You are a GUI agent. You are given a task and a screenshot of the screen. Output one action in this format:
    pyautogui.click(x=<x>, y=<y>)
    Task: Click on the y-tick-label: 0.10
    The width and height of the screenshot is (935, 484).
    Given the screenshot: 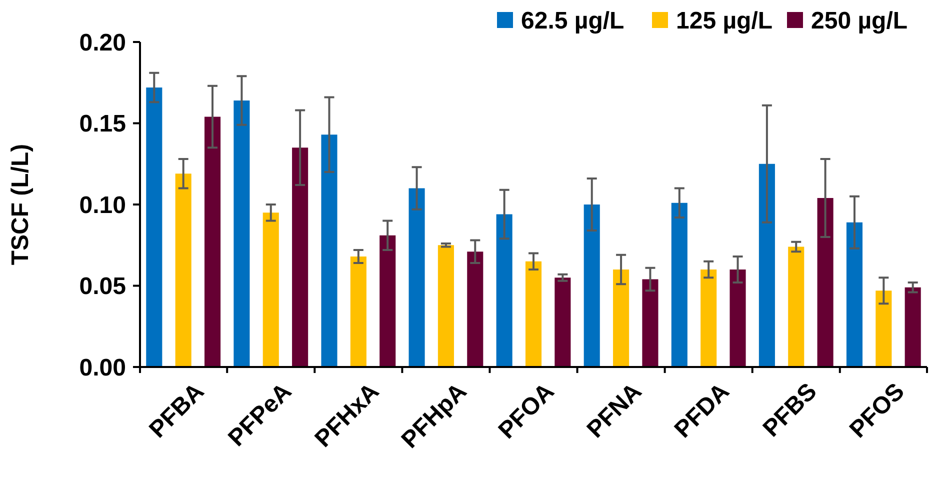 What is the action you would take?
    pyautogui.click(x=102, y=205)
    